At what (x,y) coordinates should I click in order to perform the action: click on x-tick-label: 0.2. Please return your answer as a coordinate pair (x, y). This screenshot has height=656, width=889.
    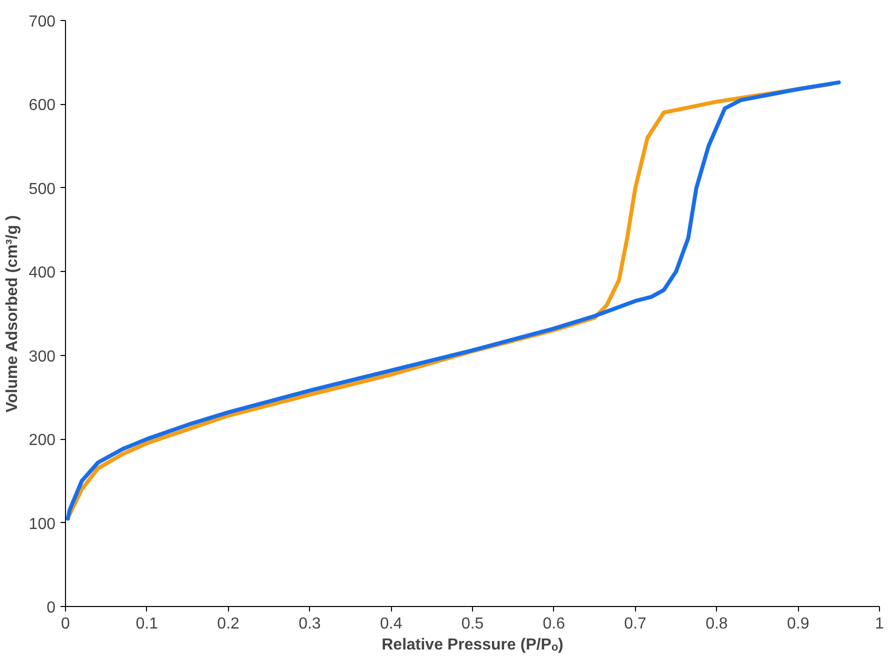
    Looking at the image, I should click on (228, 624).